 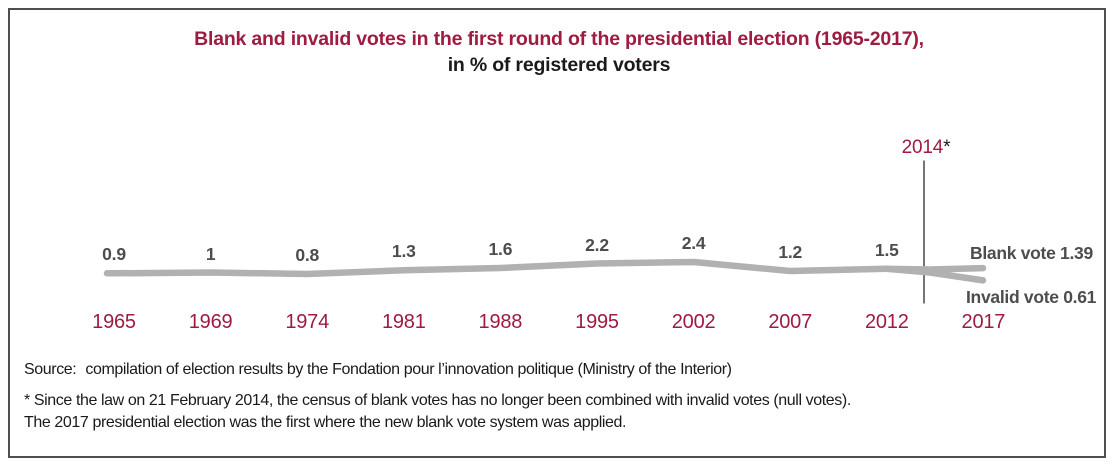 What do you see at coordinates (559, 65) in the screenshot?
I see `chart-subtitle: in % of registered voters` at bounding box center [559, 65].